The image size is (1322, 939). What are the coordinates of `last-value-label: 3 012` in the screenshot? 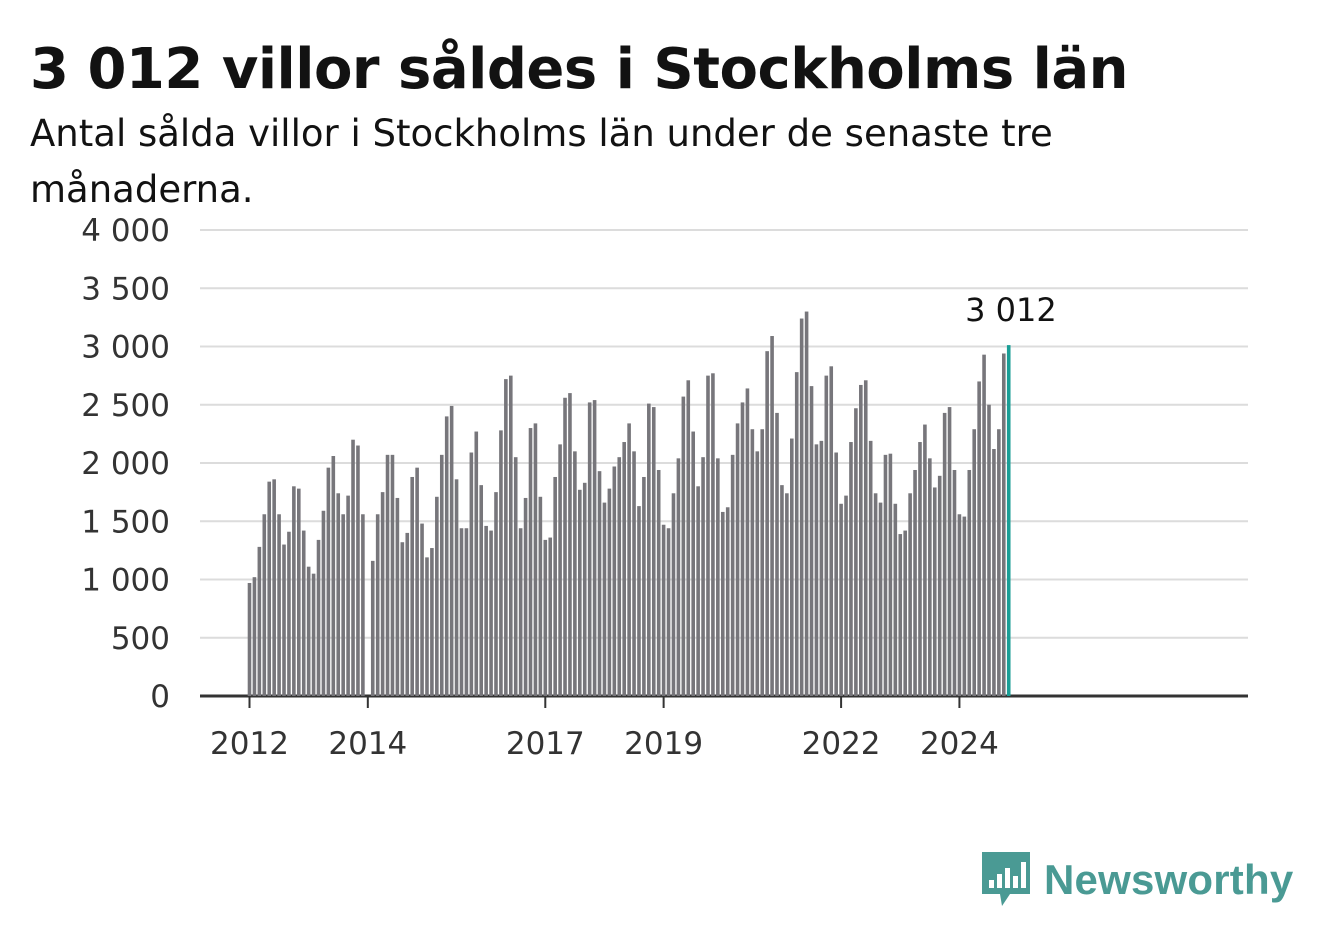 It's located at (1011, 310).